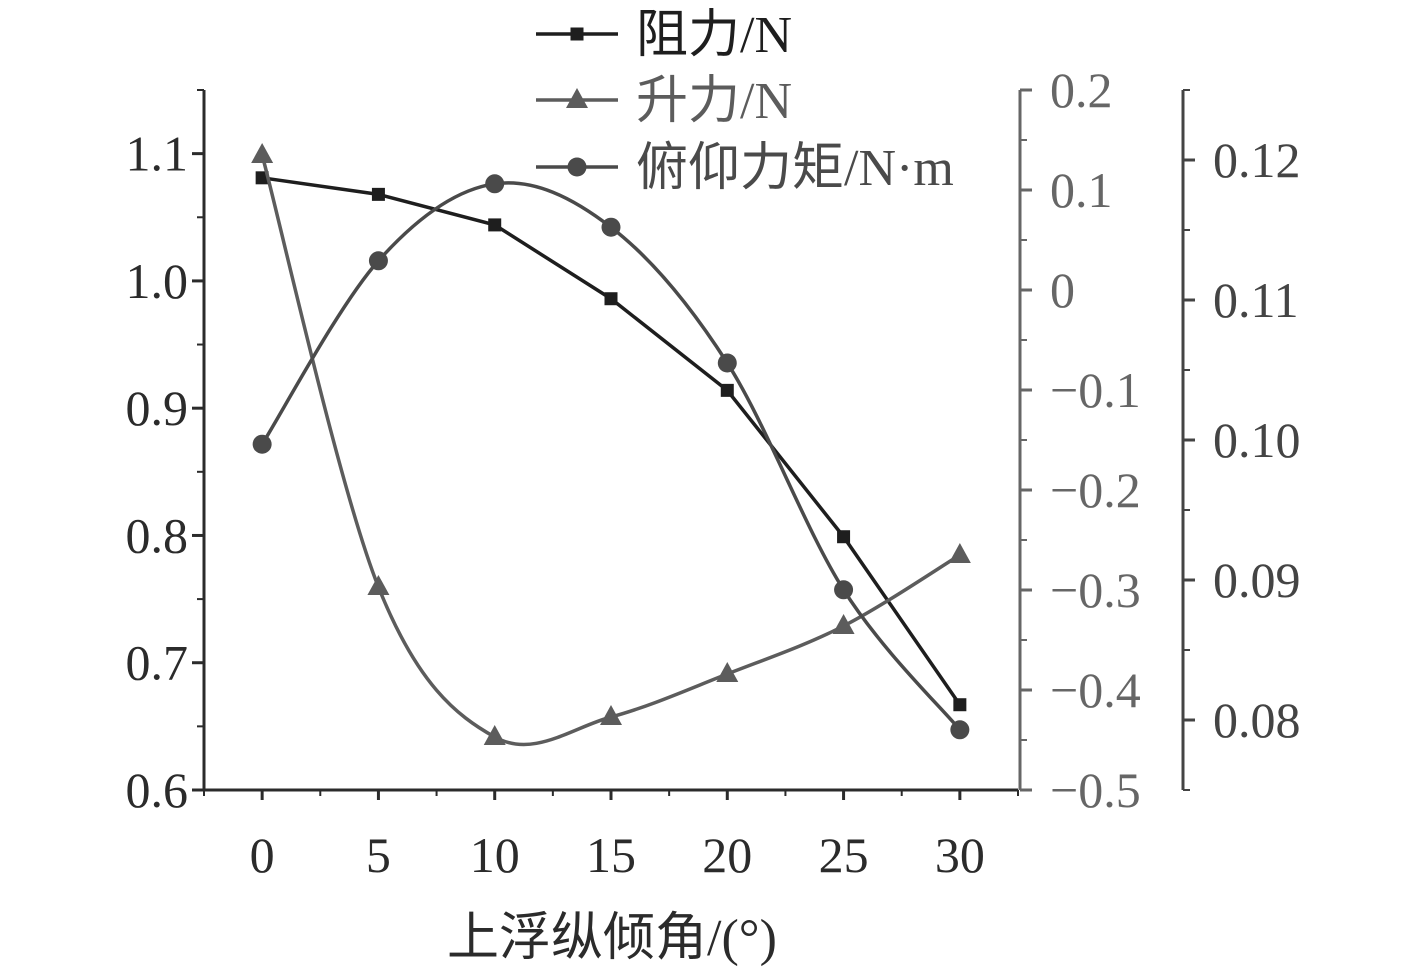  I want to click on legend-label: 升力/N, so click(714, 101).